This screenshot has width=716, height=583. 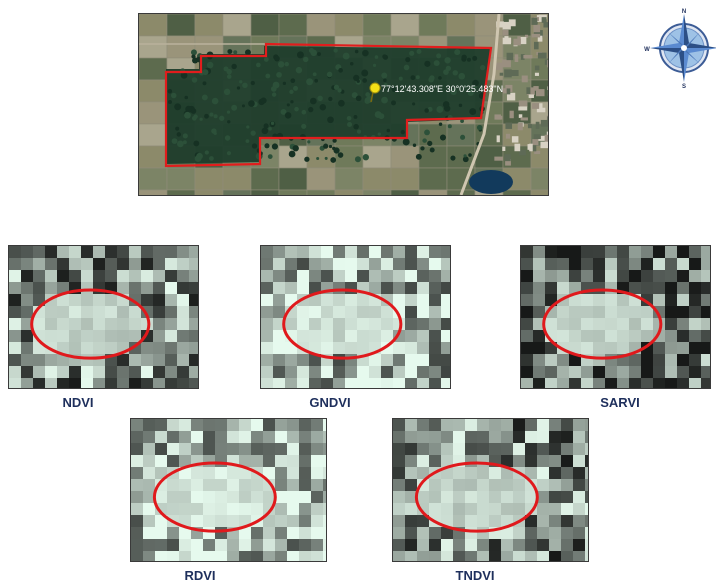 What do you see at coordinates (375, 92) in the screenshot?
I see `pushpin-icon` at bounding box center [375, 92].